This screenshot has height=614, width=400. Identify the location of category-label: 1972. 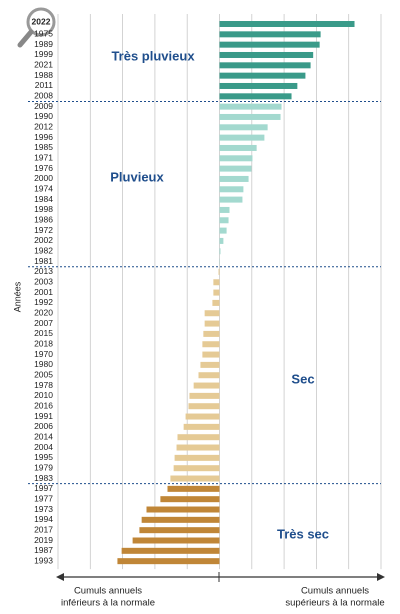
(43, 230).